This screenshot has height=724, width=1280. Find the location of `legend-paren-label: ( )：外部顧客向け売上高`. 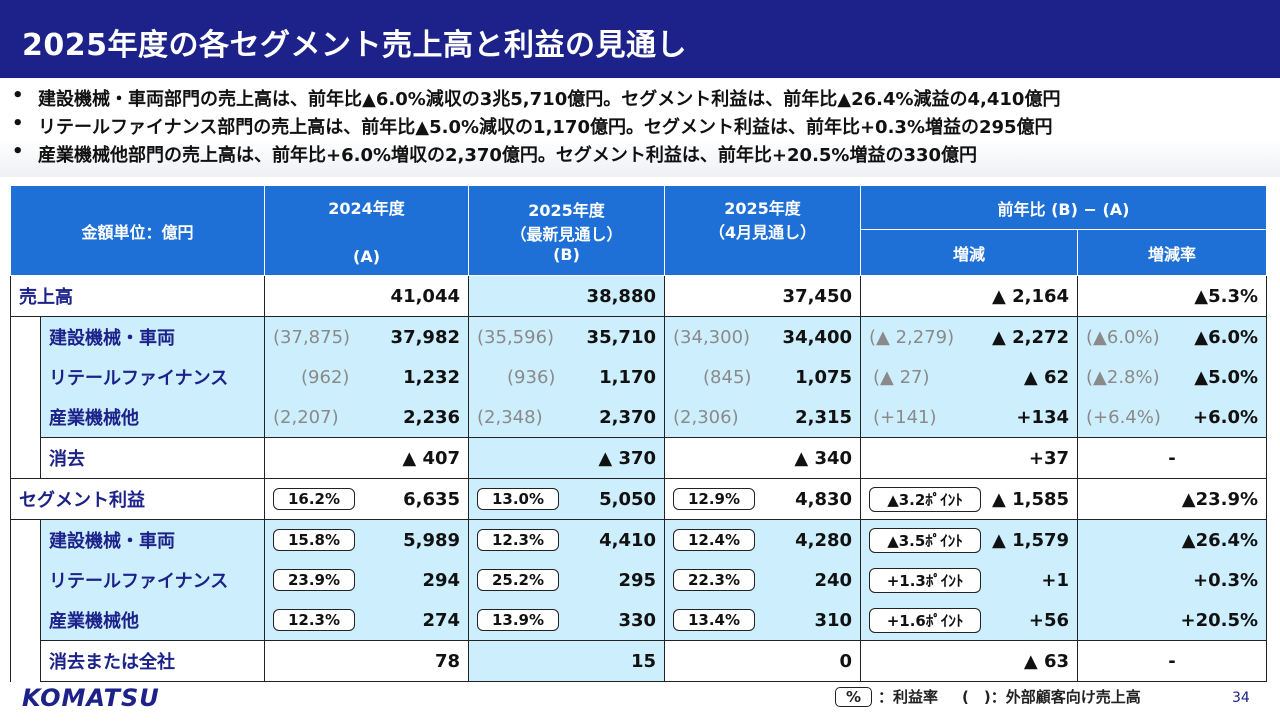

legend-paren-label: ( )：外部顧客向け売上高 is located at coordinates (1051, 697).